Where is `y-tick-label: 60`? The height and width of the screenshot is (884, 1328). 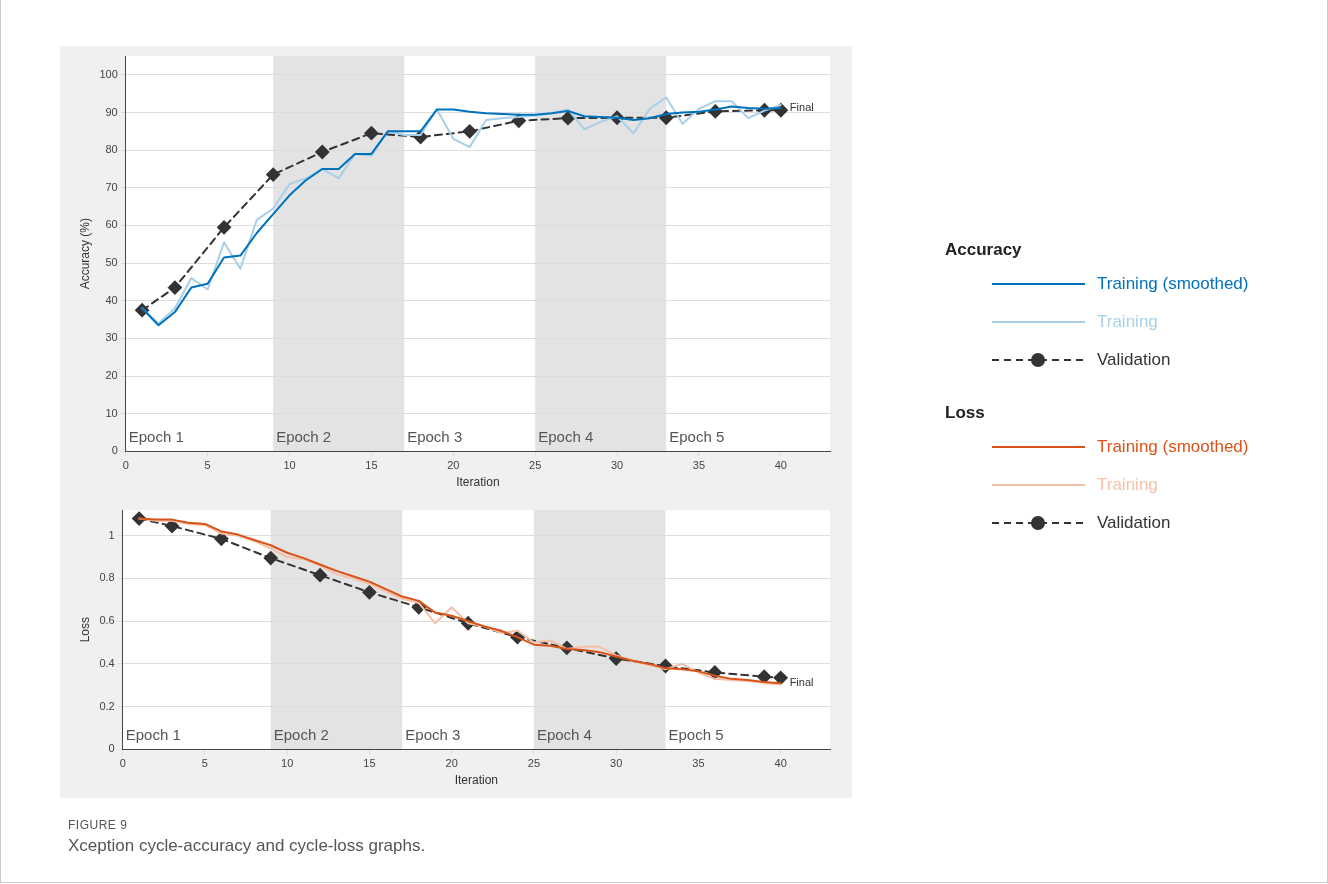 y-tick-label: 60 is located at coordinates (111, 224).